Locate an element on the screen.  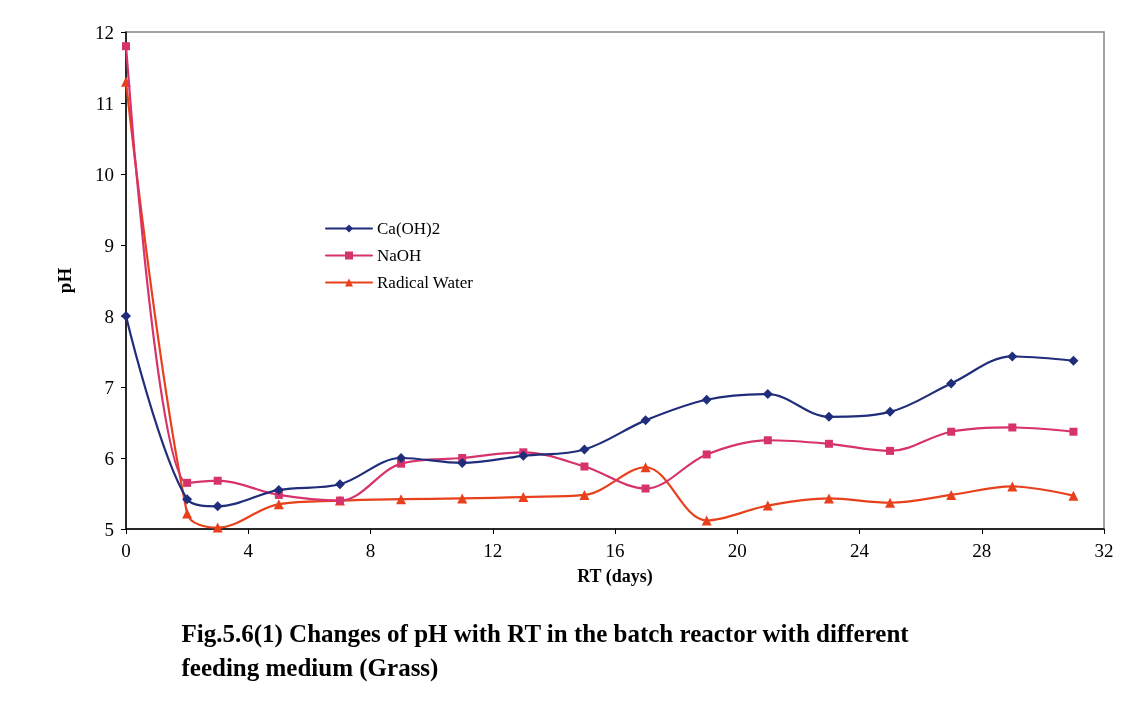
y-tick-label: 11 is located at coordinates (104, 103).